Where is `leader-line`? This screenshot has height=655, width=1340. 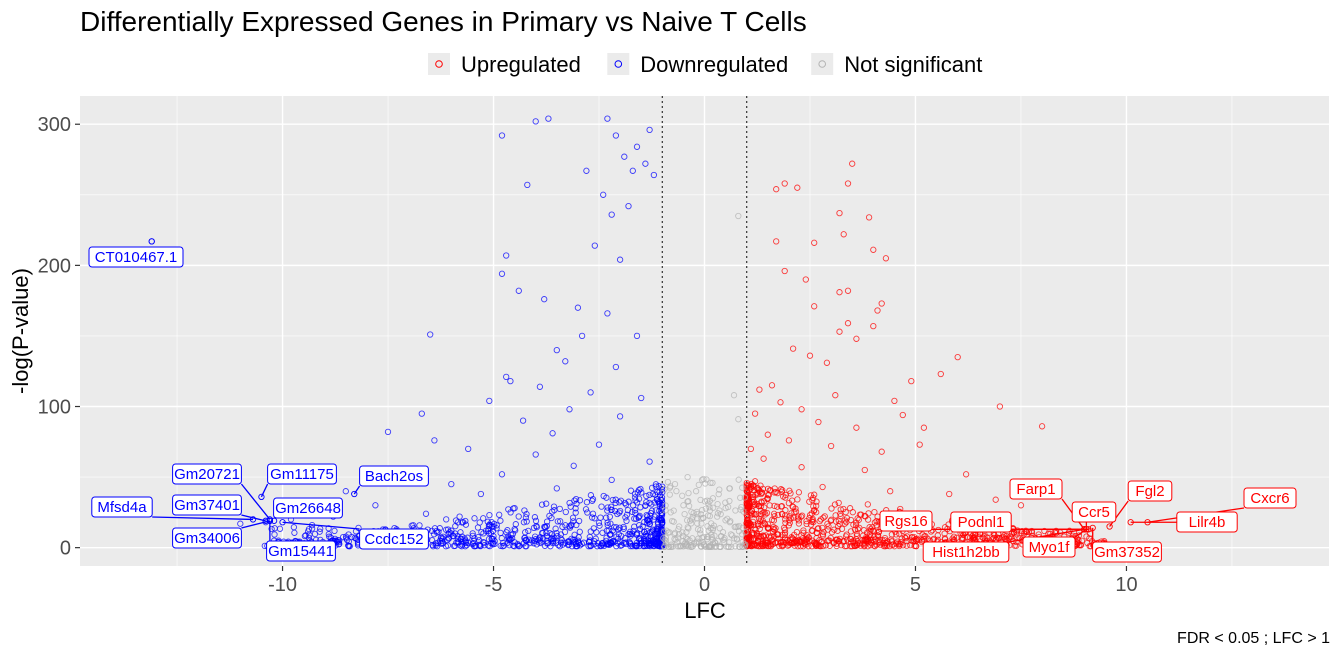 leader-line is located at coordinates (256, 524).